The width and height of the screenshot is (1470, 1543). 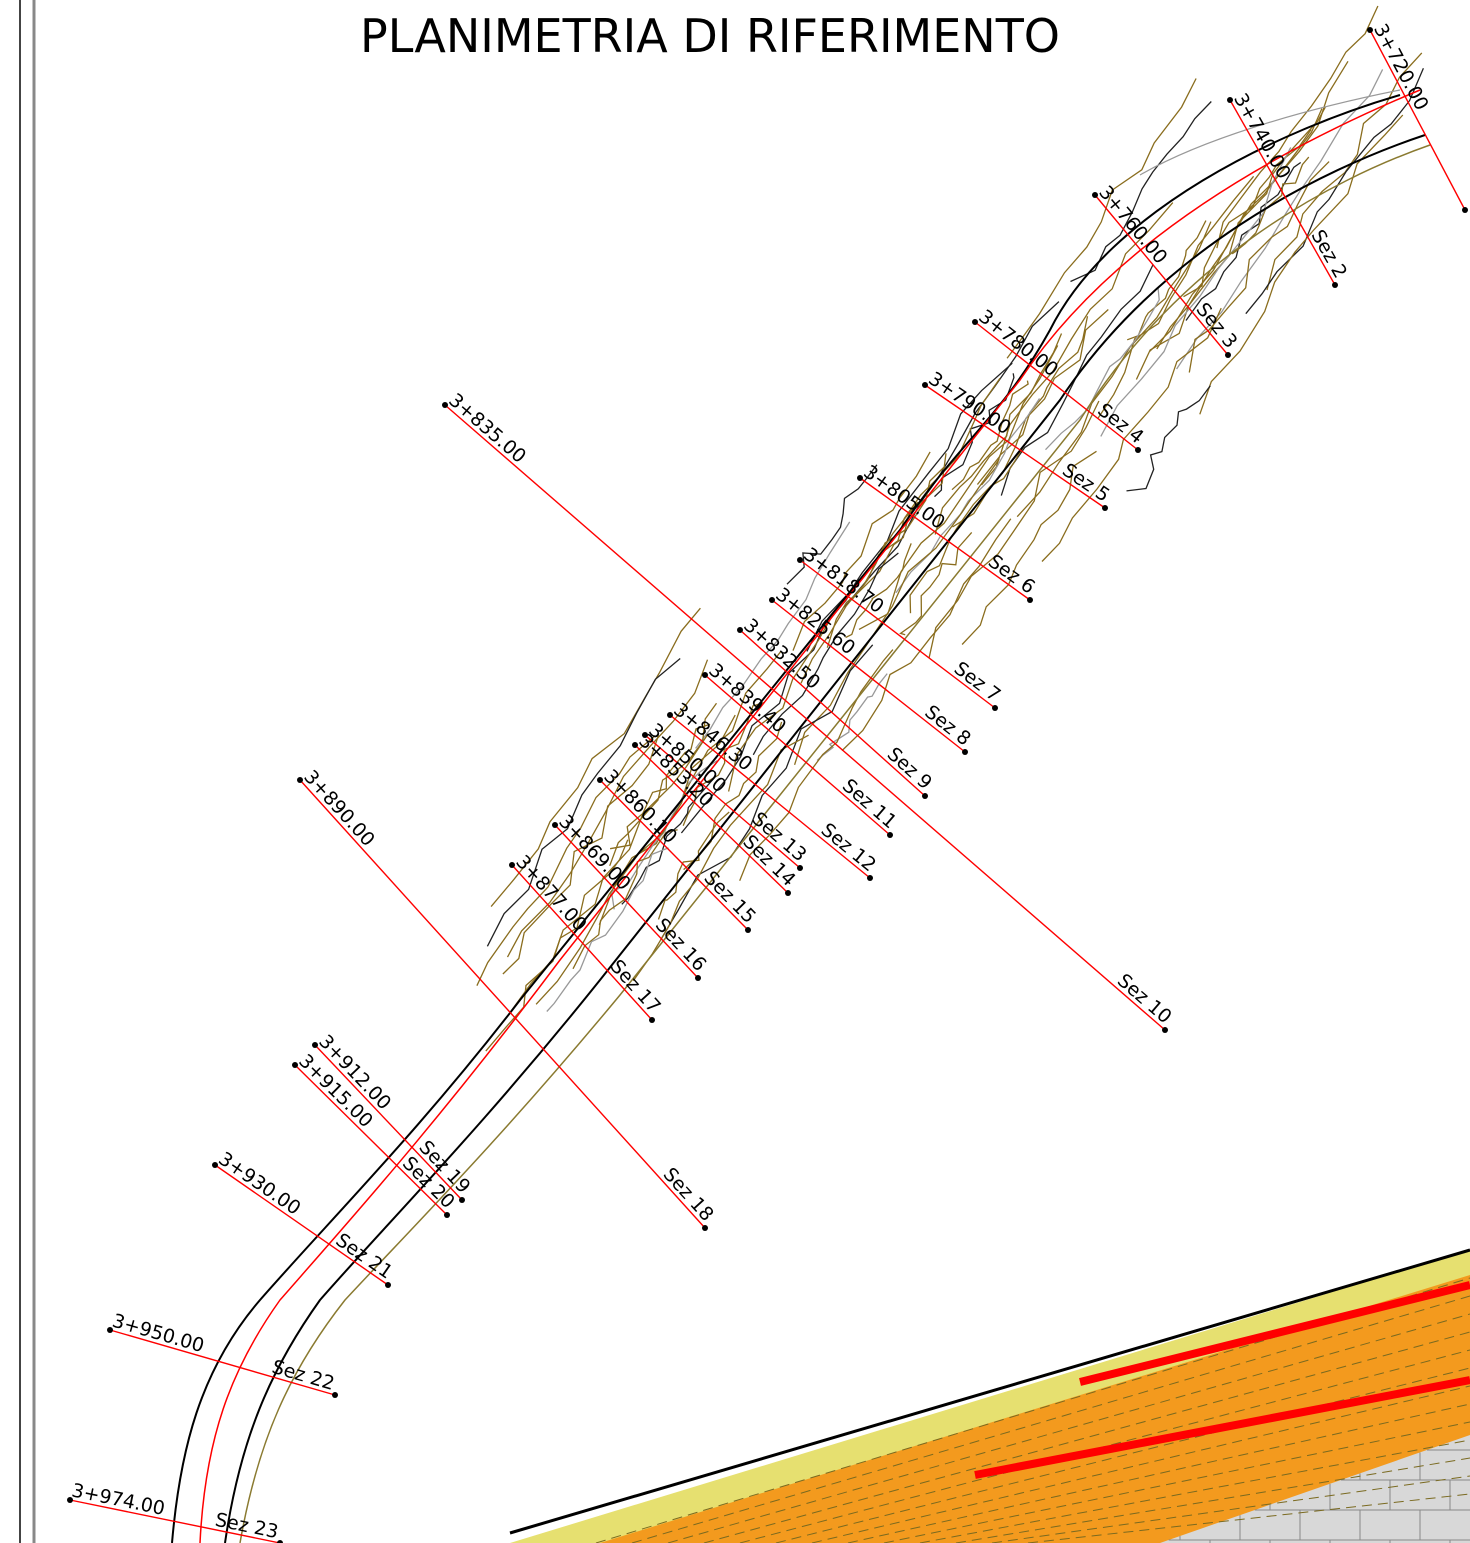 I want to click on bedrock, so click(x=1315, y=1489).